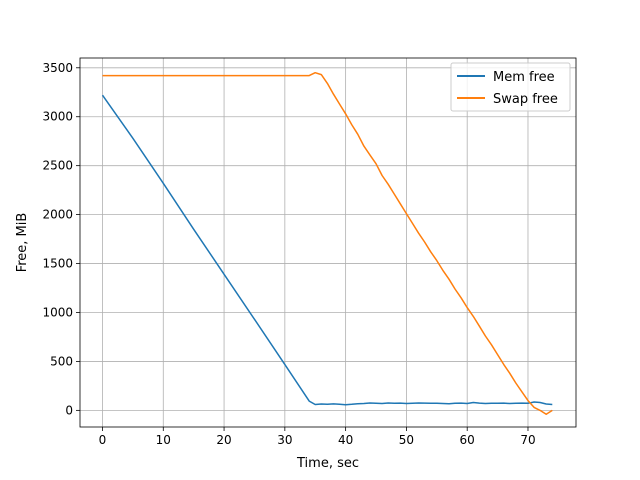 The image size is (640, 480). Describe the element at coordinates (345, 440) in the screenshot. I see `x-tick-label: 40` at that location.